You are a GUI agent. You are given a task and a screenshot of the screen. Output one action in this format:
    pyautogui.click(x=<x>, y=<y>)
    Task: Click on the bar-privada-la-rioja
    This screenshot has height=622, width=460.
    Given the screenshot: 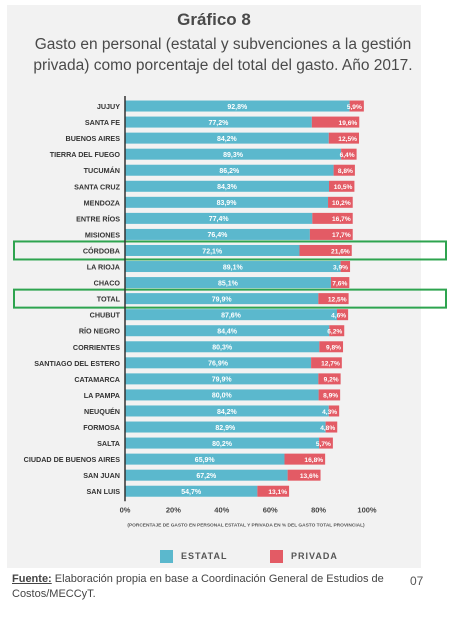 What is the action you would take?
    pyautogui.click(x=345, y=267)
    